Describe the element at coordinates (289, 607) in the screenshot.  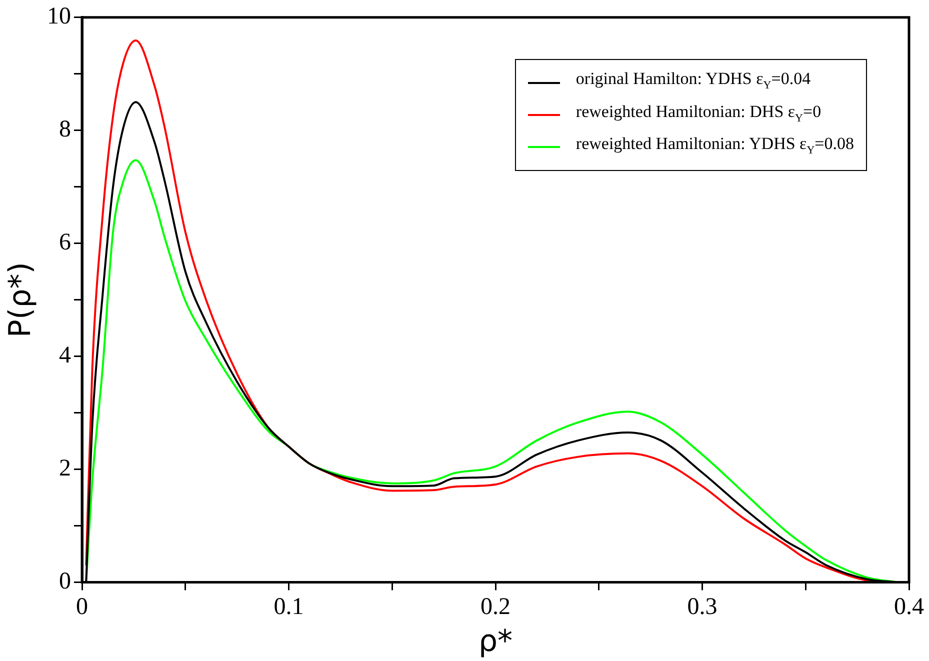
I see `x-tick-label: 0.1` at that location.